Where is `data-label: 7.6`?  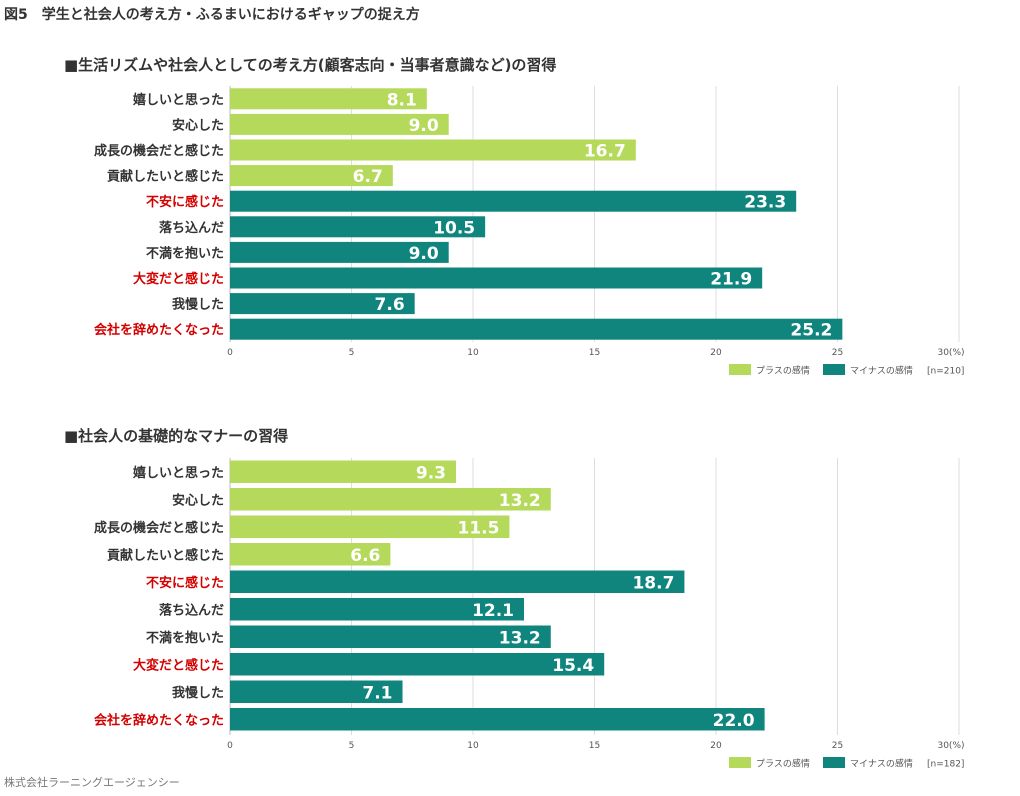 data-label: 7.6 is located at coordinates (390, 305).